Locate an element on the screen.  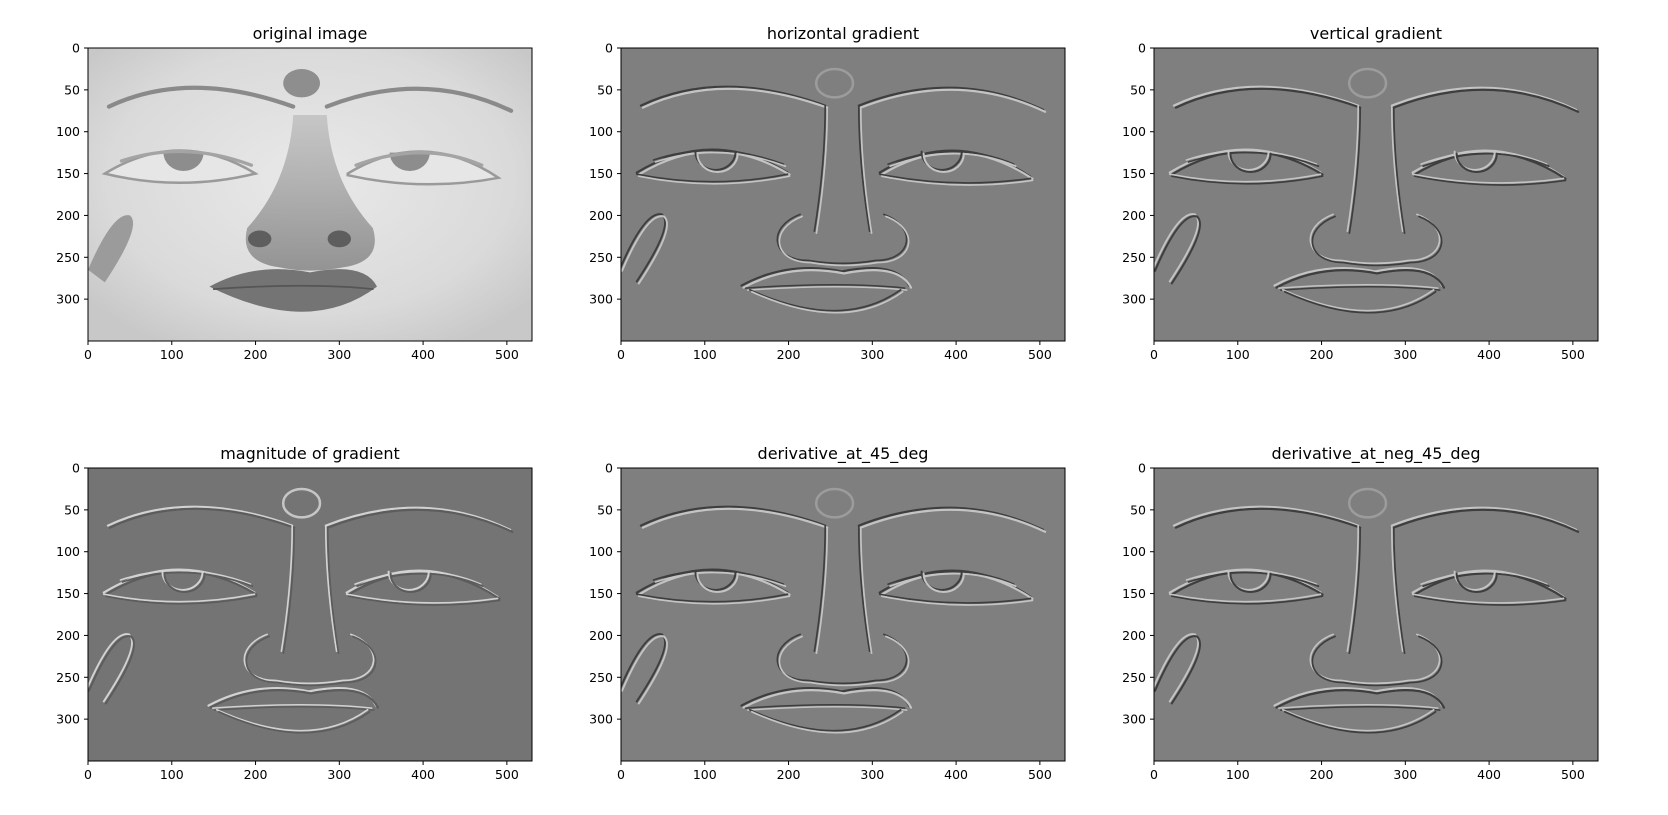
subplot-title: derivative_at_45_deg is located at coordinates (843, 454).